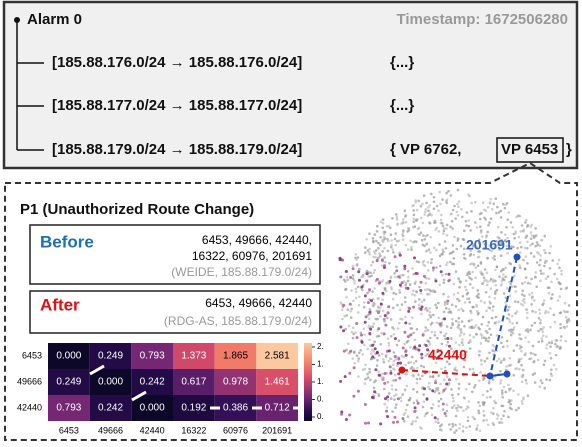  Describe the element at coordinates (175, 254) in the screenshot. I see `before-box` at that location.